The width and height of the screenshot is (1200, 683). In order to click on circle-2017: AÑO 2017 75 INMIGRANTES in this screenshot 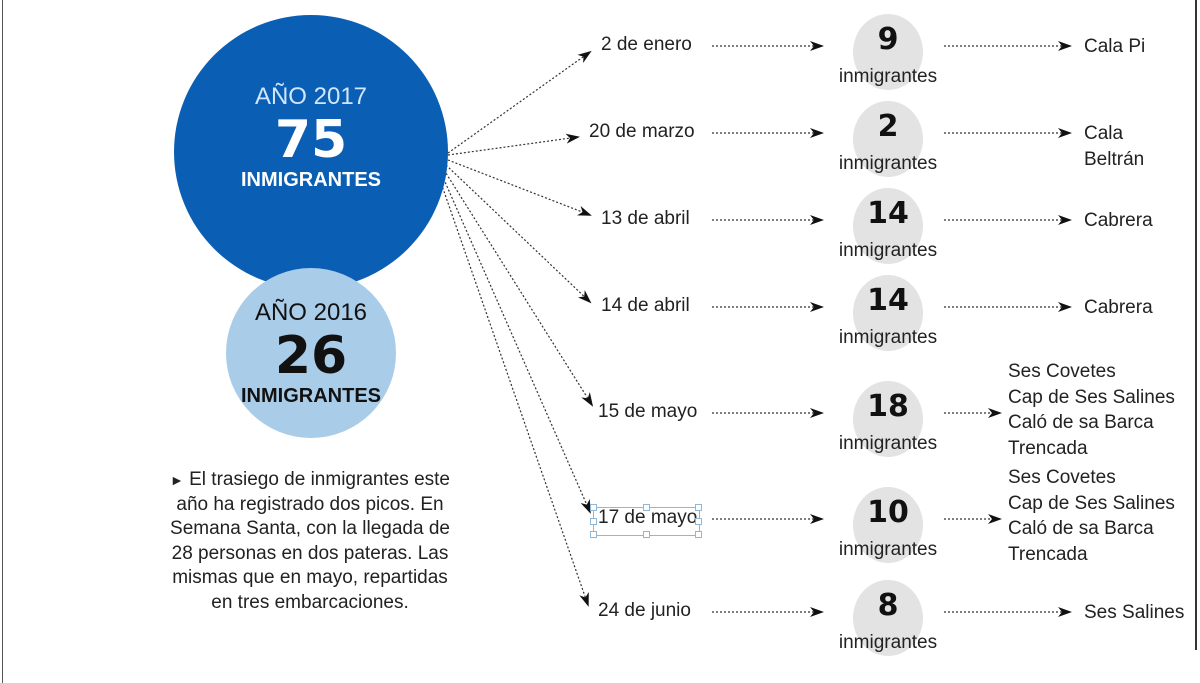, I will do `click(311, 152)`.